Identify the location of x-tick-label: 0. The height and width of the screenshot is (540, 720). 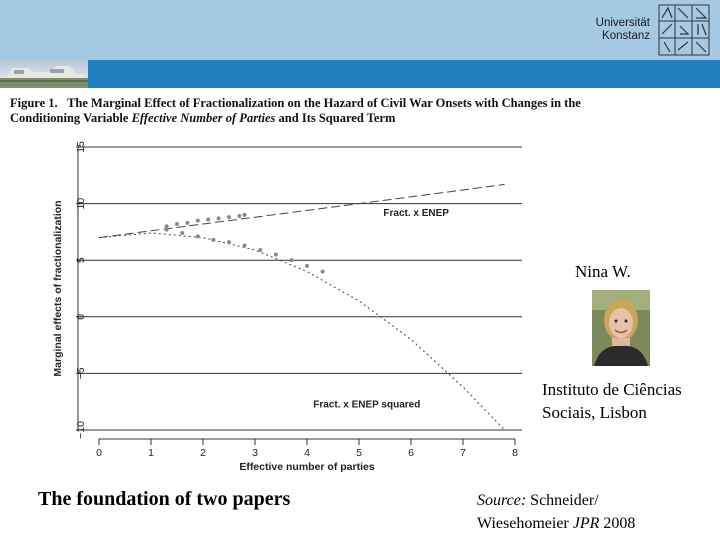
(99, 453).